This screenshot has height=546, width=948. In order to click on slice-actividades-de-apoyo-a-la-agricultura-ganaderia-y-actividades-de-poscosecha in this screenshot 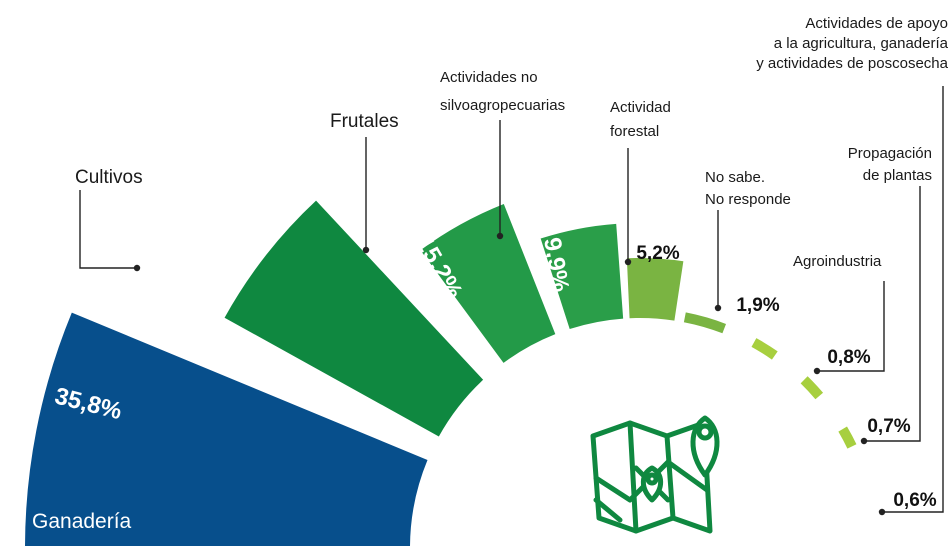, I will do `click(847, 437)`.